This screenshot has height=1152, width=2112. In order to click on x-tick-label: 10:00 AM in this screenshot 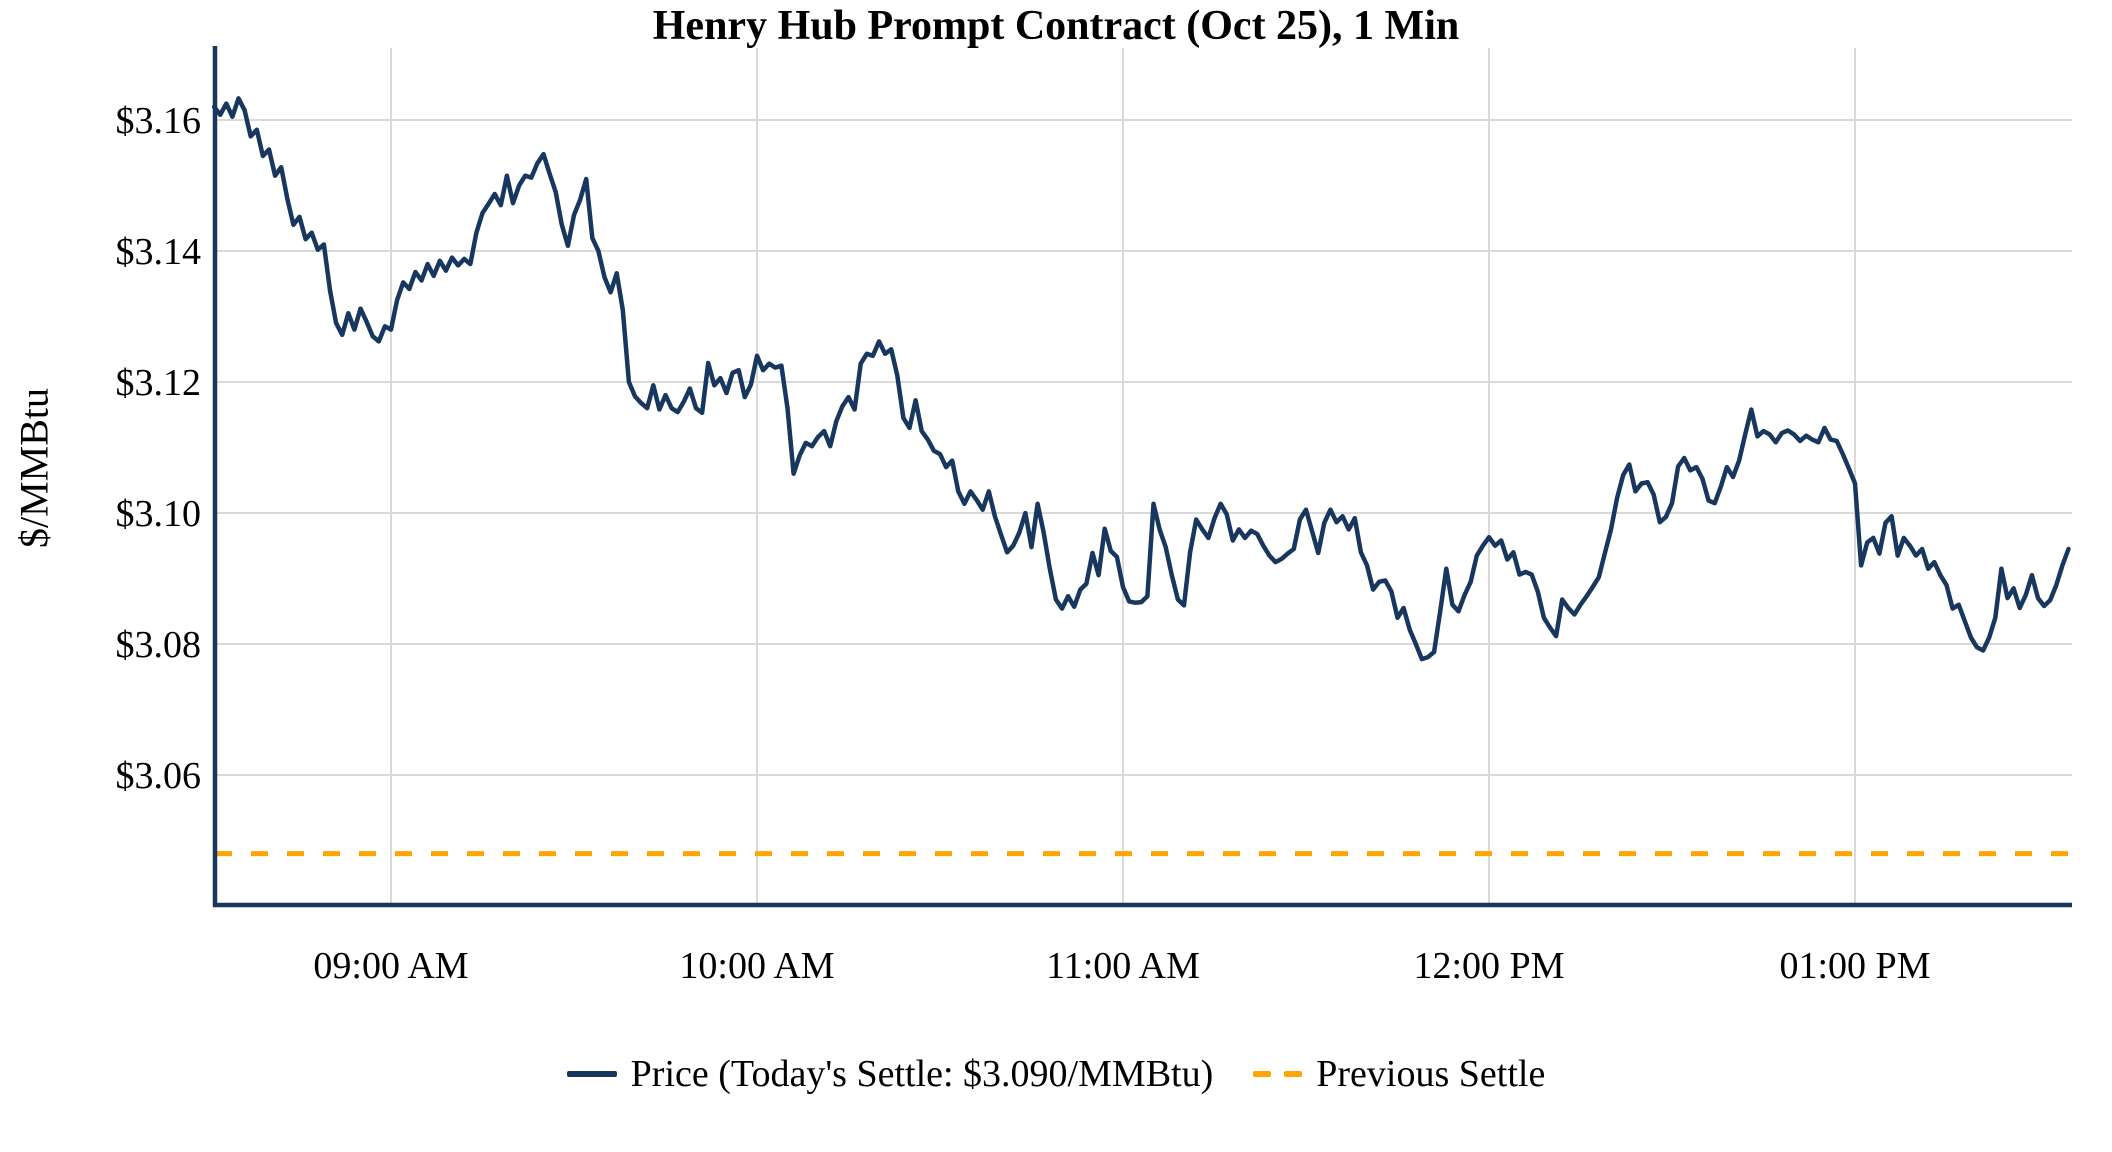, I will do `click(756, 966)`.